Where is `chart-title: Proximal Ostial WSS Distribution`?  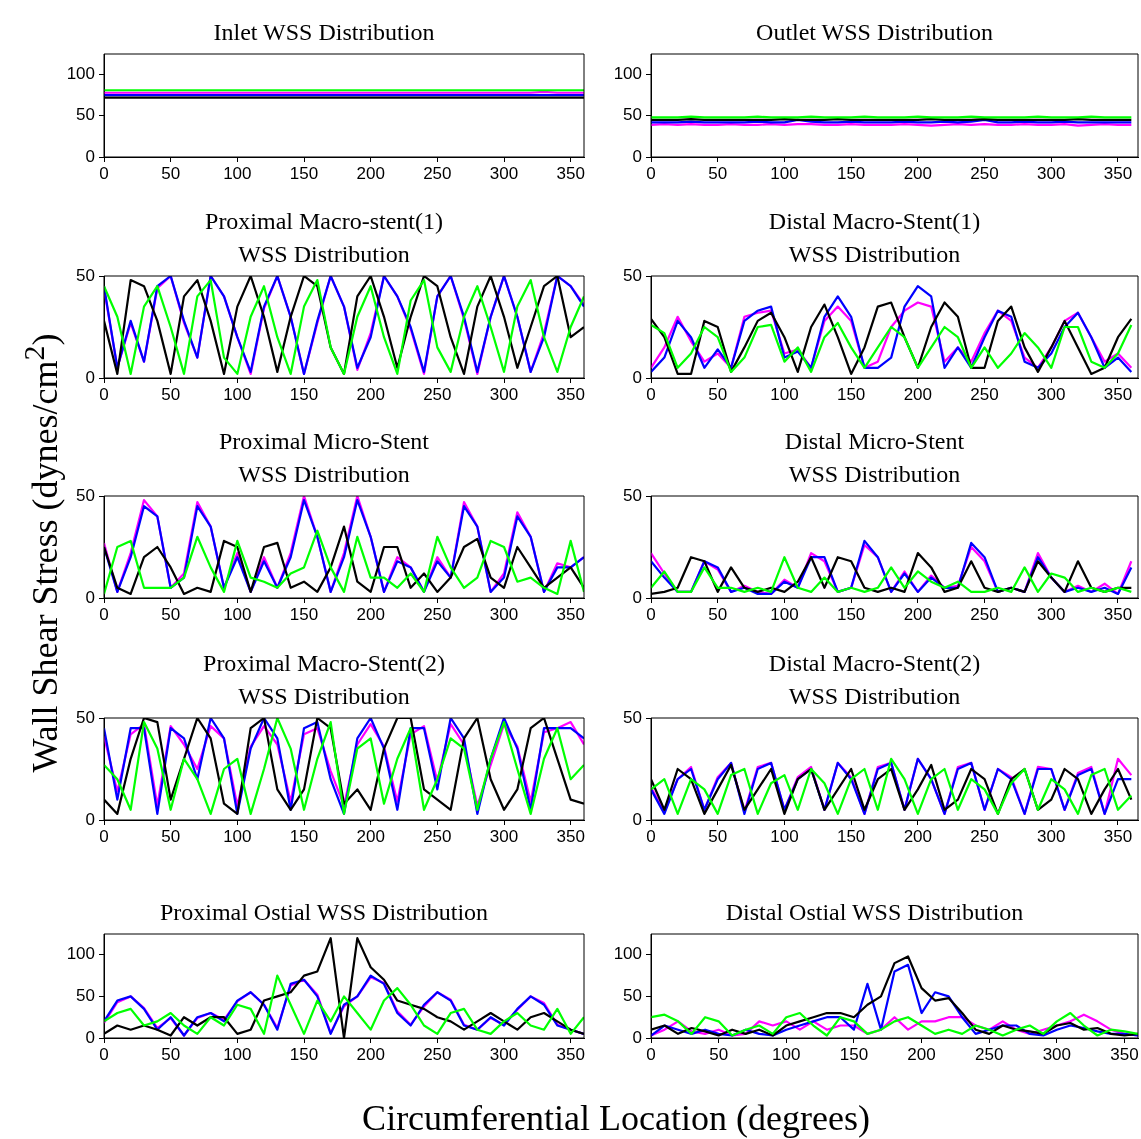
chart-title: Proximal Ostial WSS Distribution is located at coordinates (324, 911).